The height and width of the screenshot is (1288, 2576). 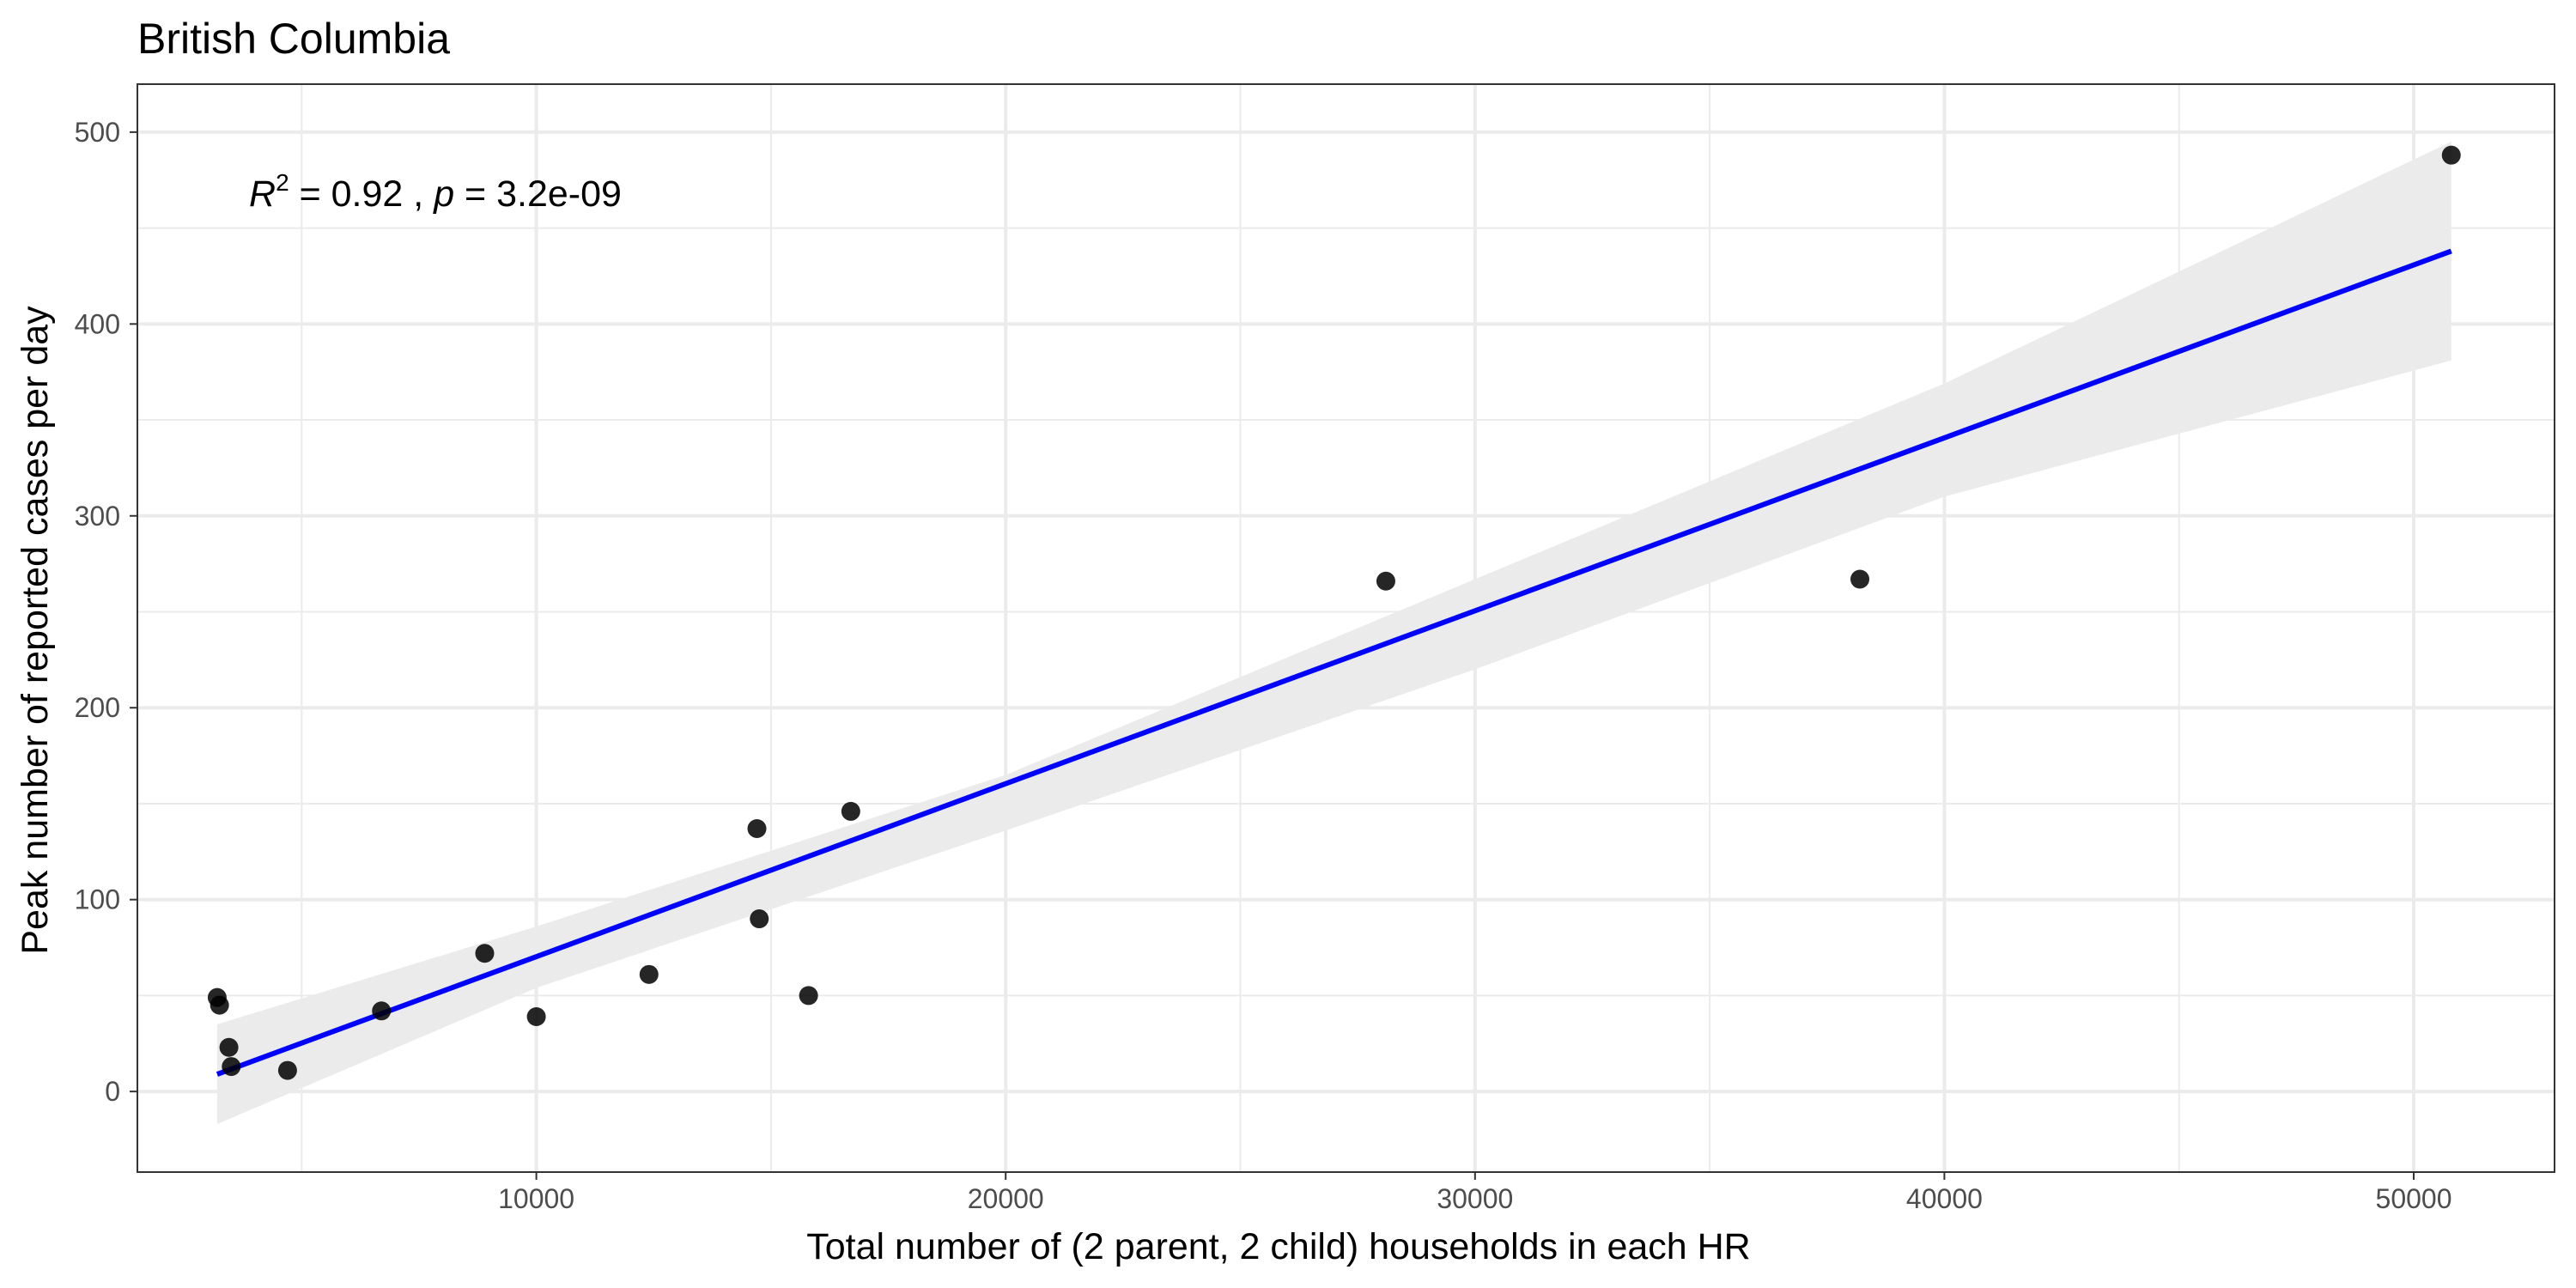 I want to click on y-axis-title: Peak number of reported cases per day, so click(x=36, y=630).